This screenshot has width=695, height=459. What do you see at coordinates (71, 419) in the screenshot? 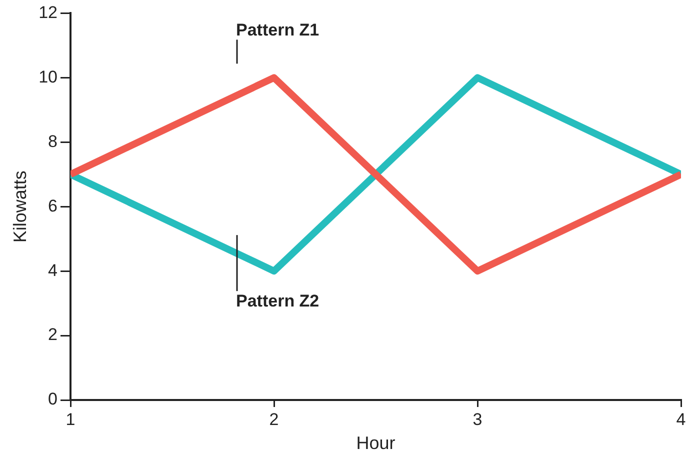
I see `x-tick-label: 1` at bounding box center [71, 419].